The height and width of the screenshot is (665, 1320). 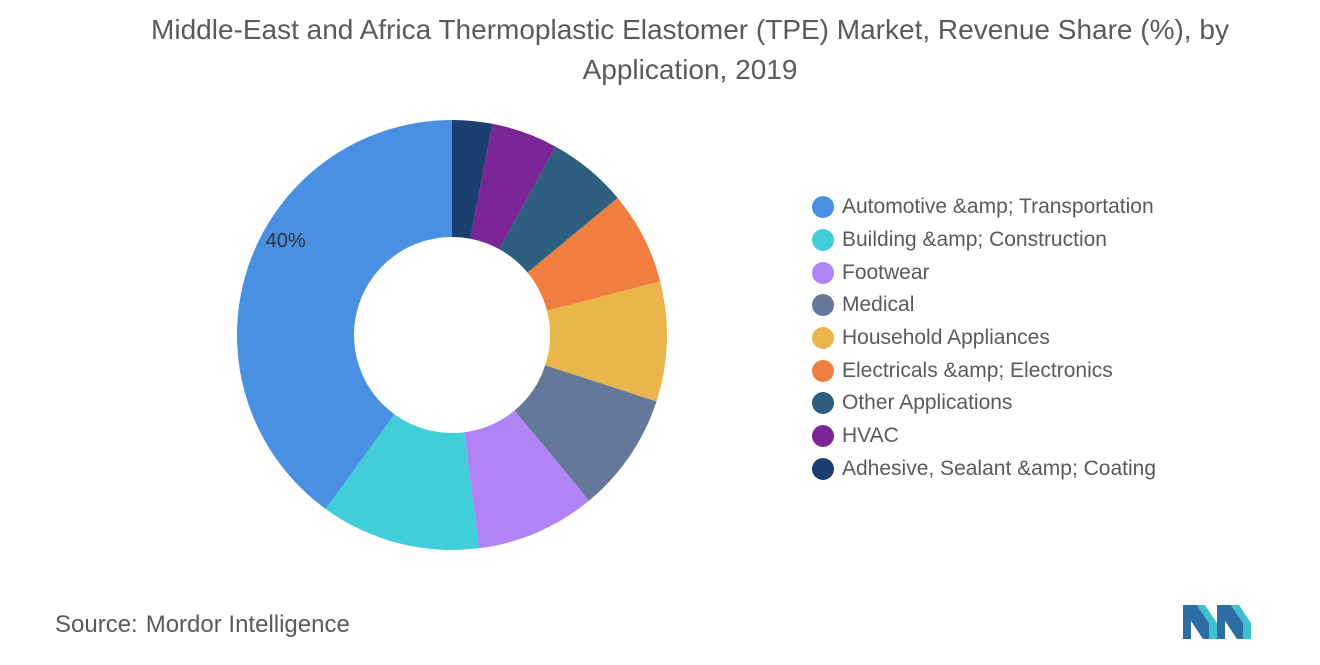 I want to click on slice-medical, so click(x=585, y=433).